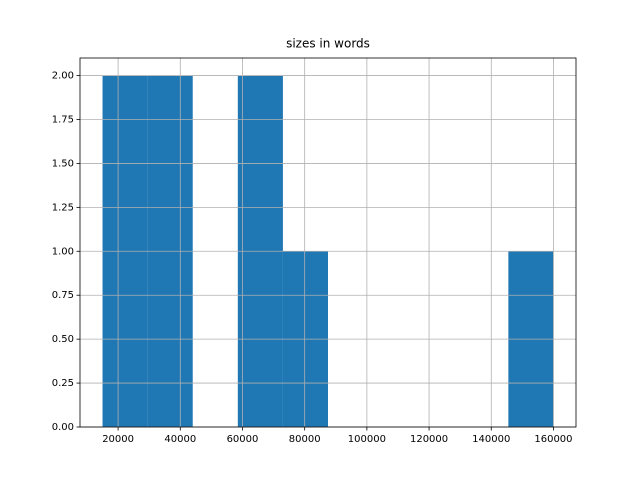 Image resolution: width=640 pixels, height=480 pixels. I want to click on x-tick-label: 40000, so click(180, 439).